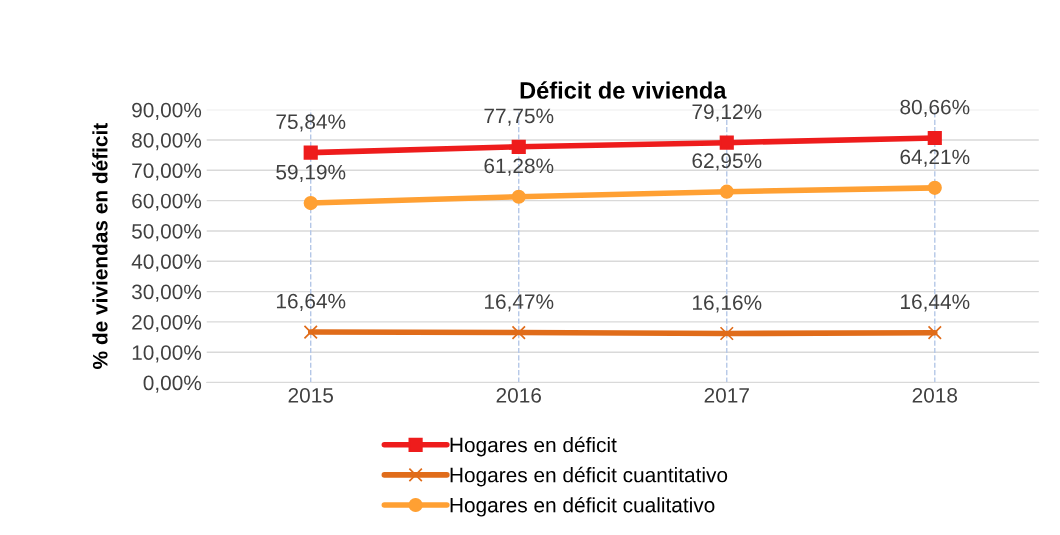 This screenshot has height=535, width=1060. Describe the element at coordinates (100, 246) in the screenshot. I see `y-axis-title: % de viviendas en déficit` at that location.